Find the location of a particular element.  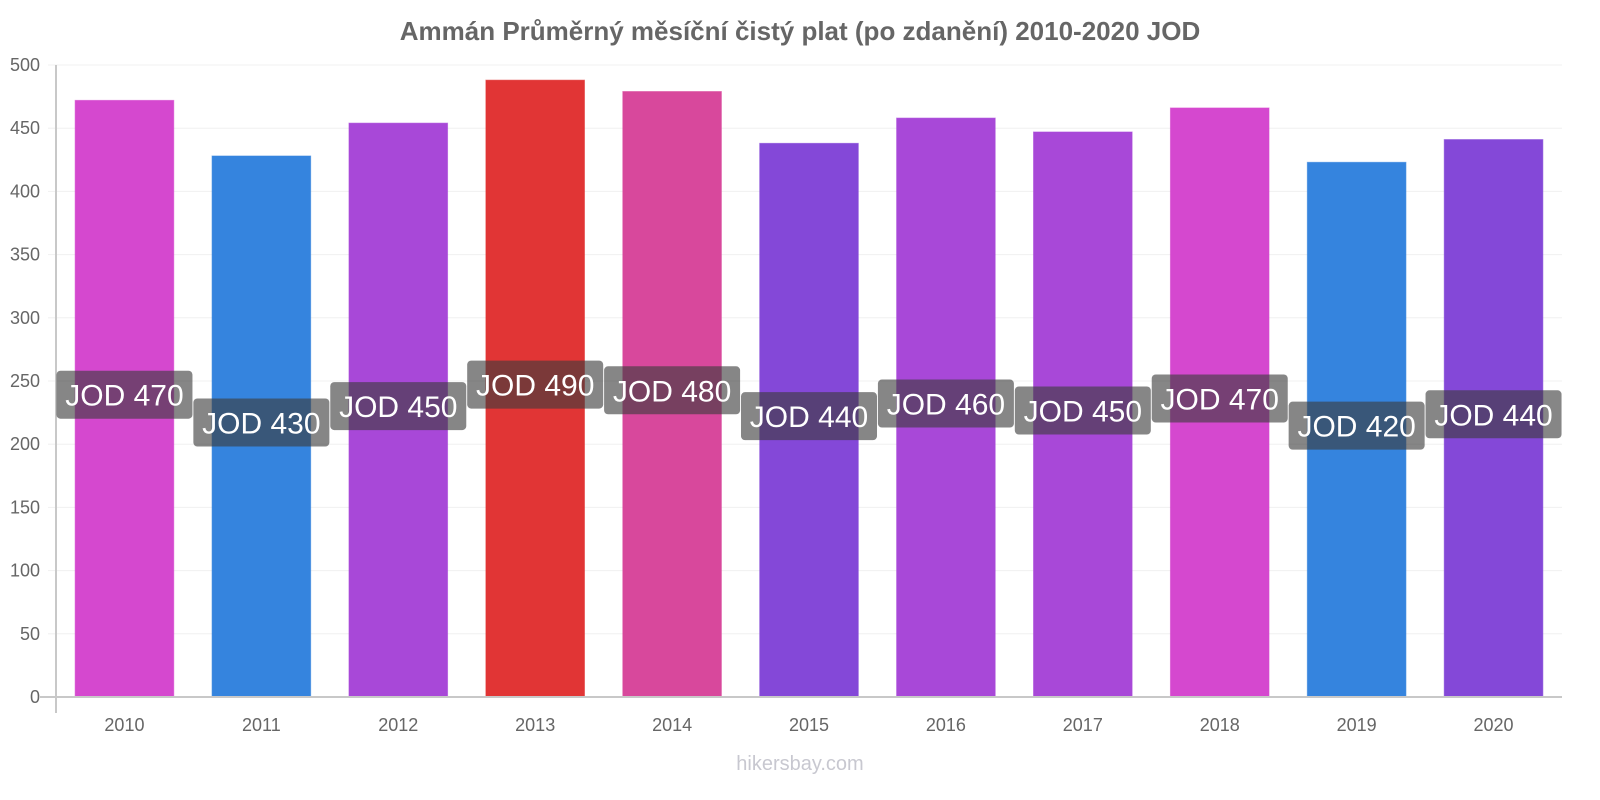

x-tick-label: 2010 is located at coordinates (124, 725).